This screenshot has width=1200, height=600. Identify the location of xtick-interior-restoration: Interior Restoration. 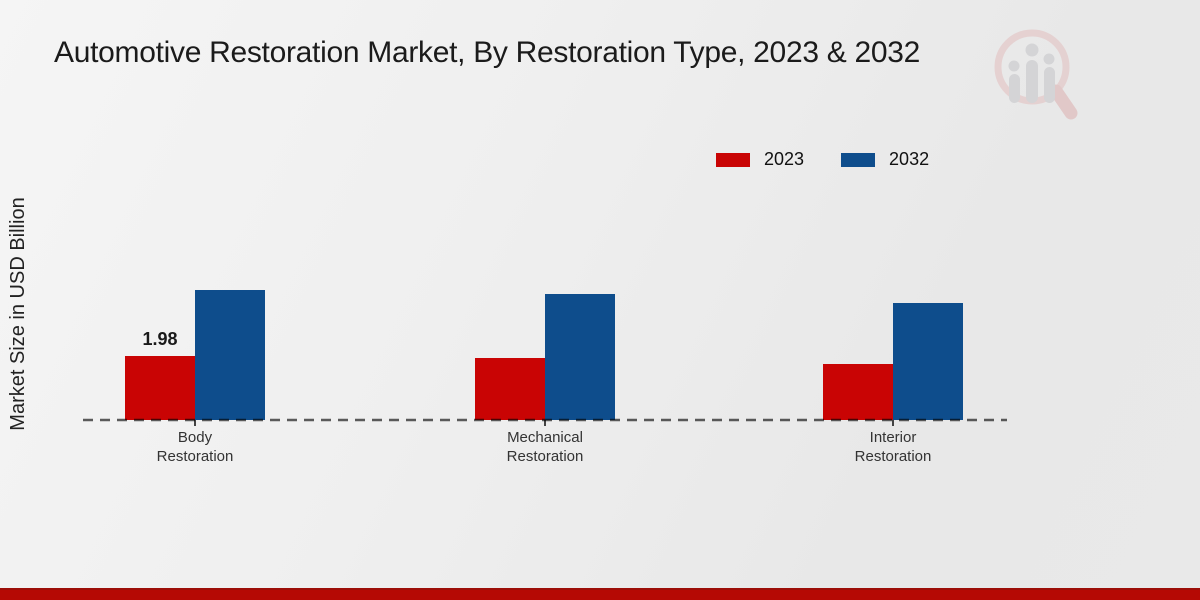
(893, 447).